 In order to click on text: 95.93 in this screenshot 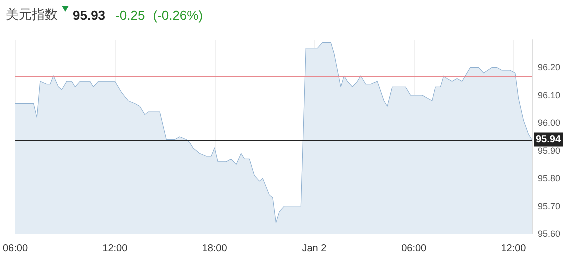, I will do `click(89, 15)`.